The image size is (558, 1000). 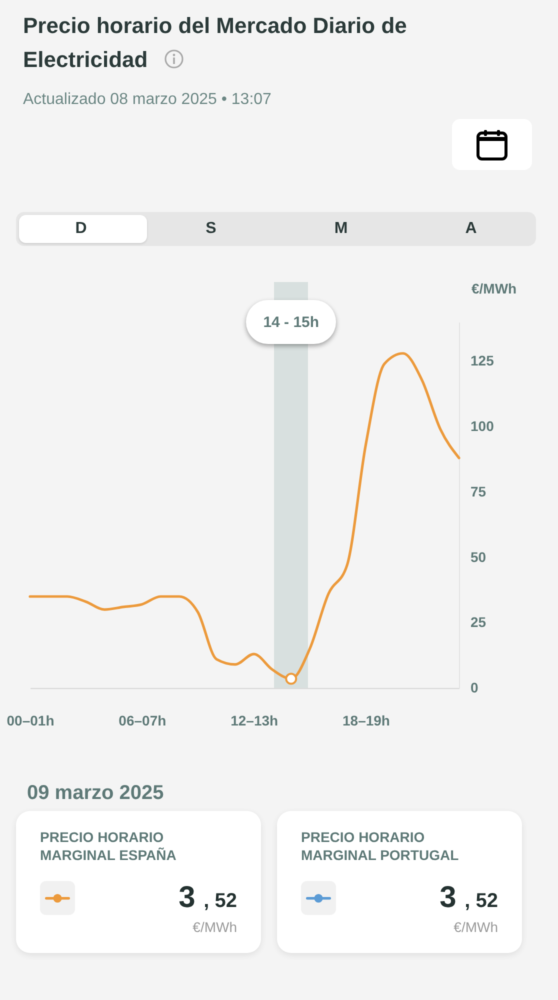 What do you see at coordinates (30, 720) in the screenshot?
I see `x-tick-label: 00–01h` at bounding box center [30, 720].